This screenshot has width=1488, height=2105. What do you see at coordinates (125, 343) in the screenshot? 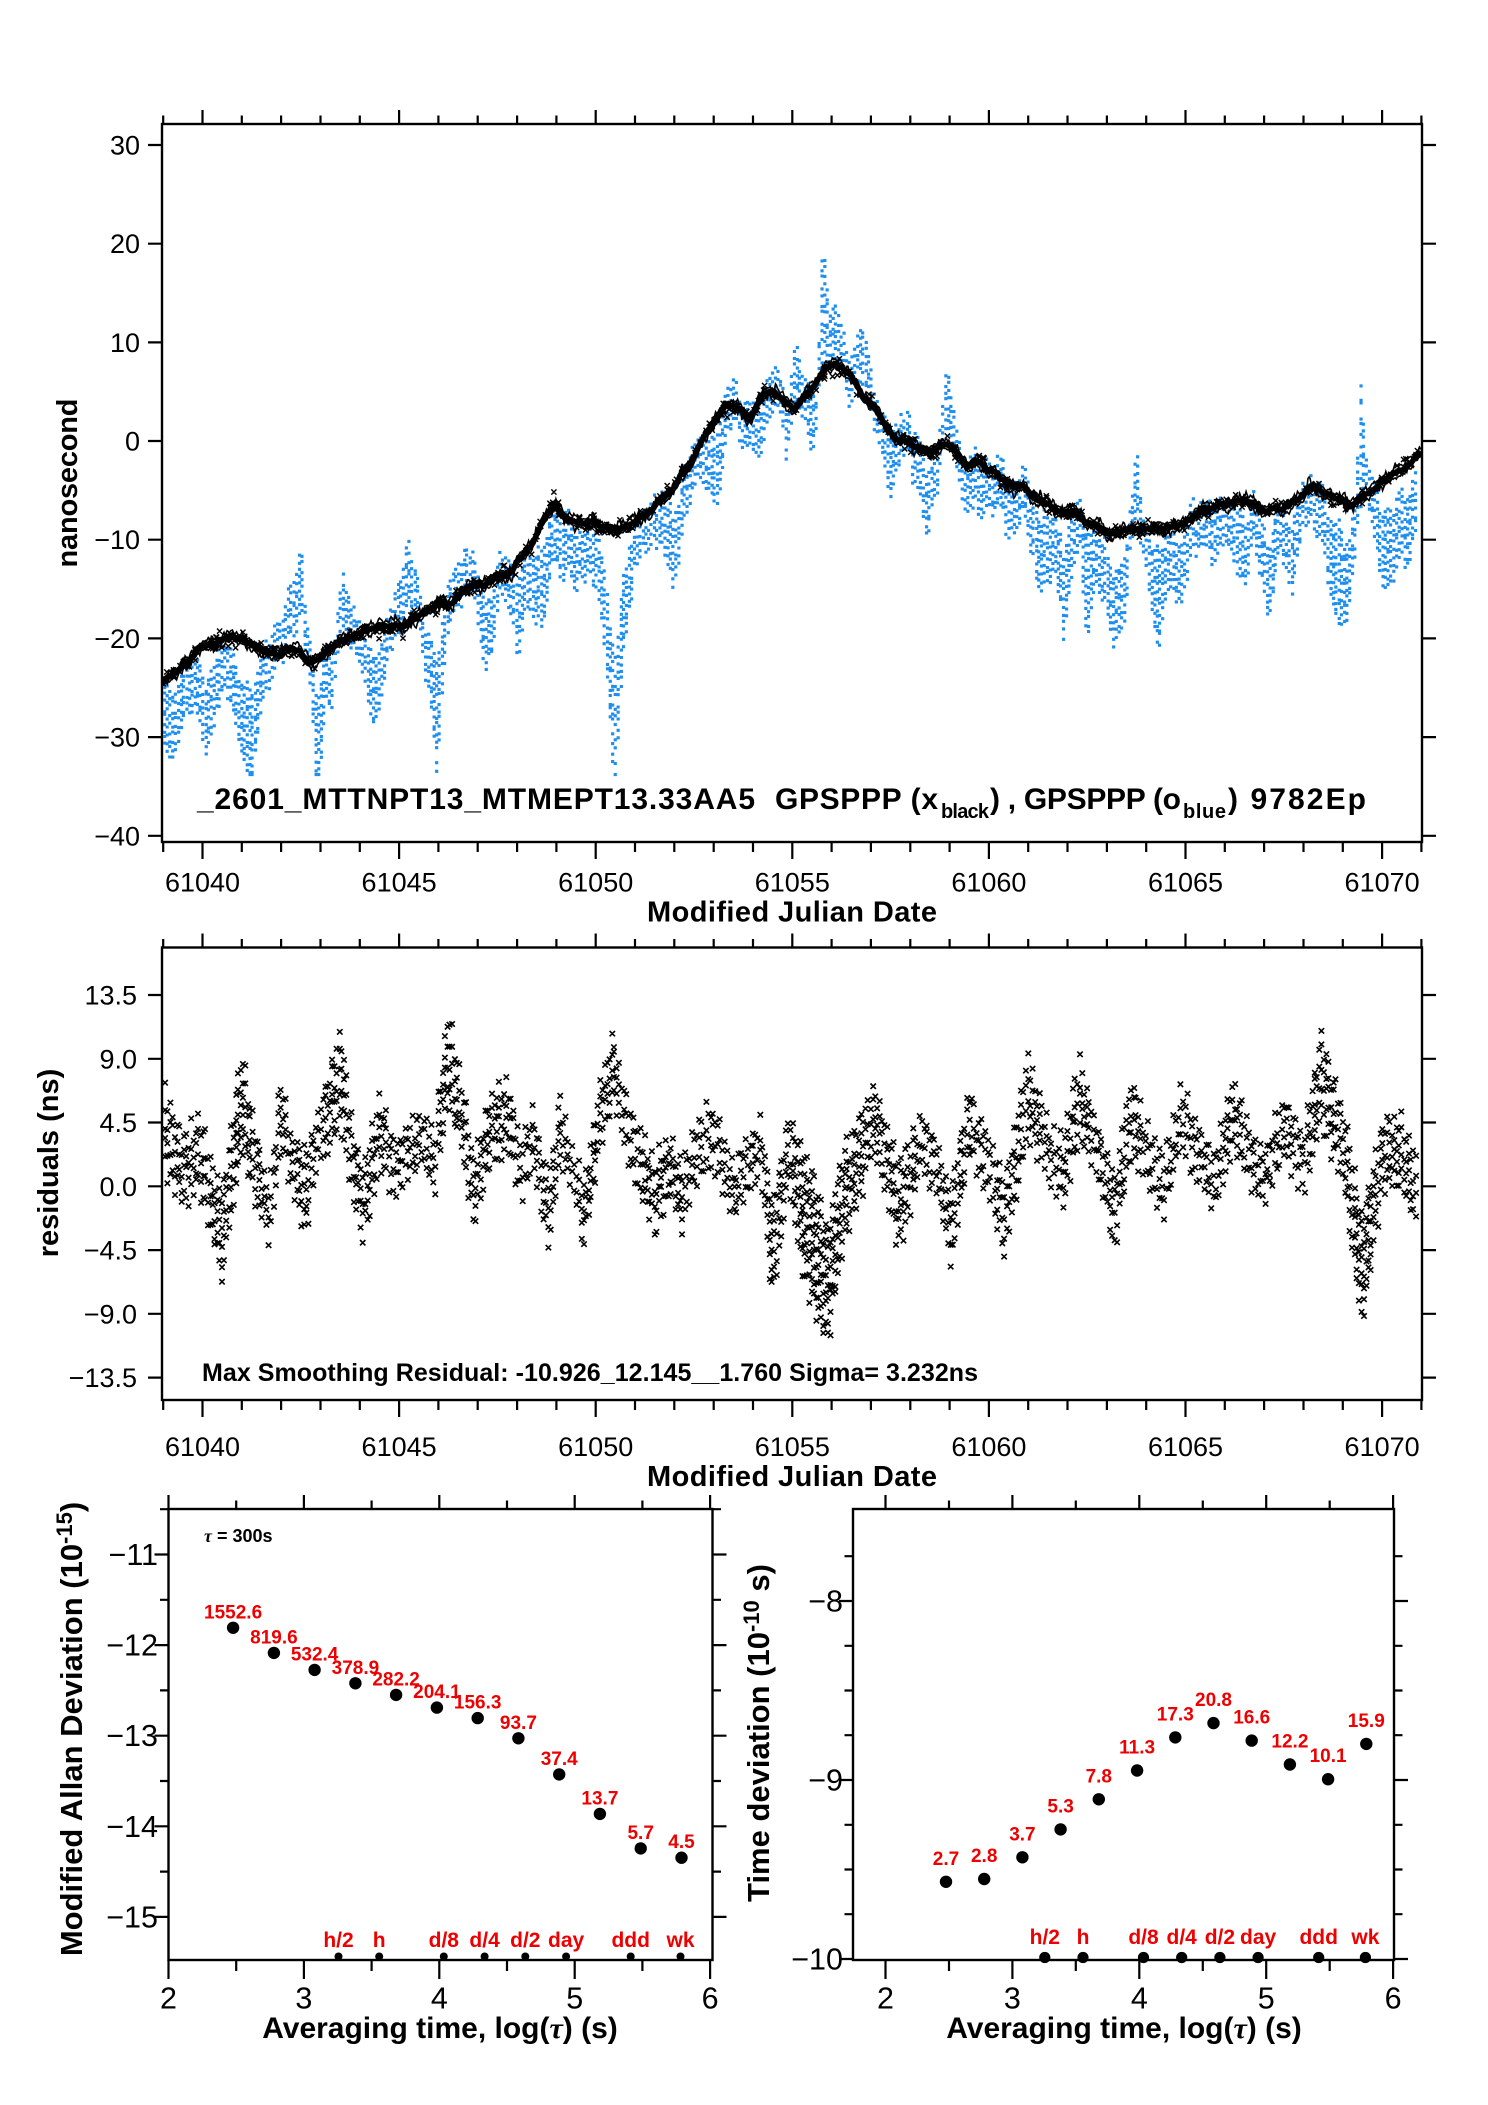
I see `svg-text: 10` at bounding box center [125, 343].